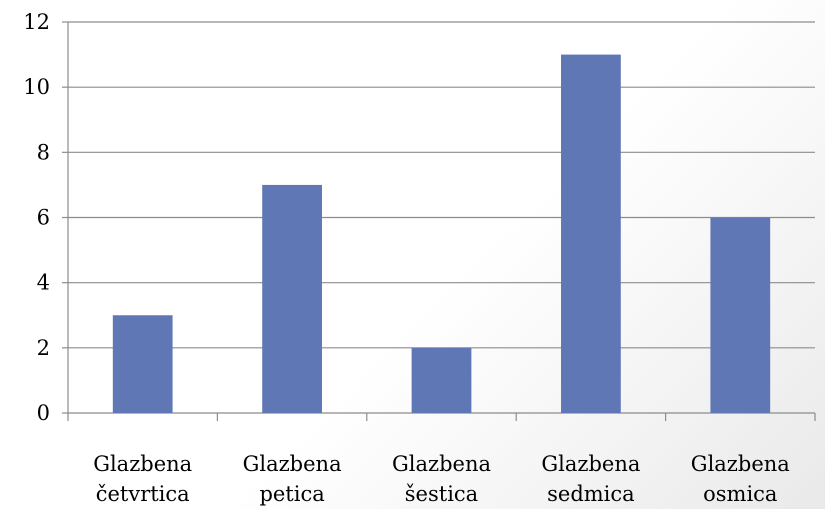  I want to click on y-tick-label: 6, so click(43, 218).